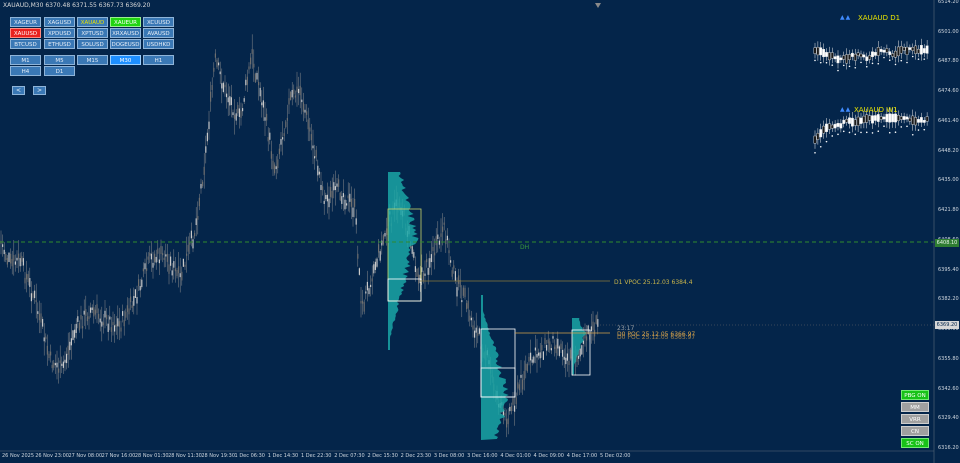 This screenshot has height=463, width=960. What do you see at coordinates (915, 395) in the screenshot?
I see `pbg-on-button: PBG ON` at bounding box center [915, 395].